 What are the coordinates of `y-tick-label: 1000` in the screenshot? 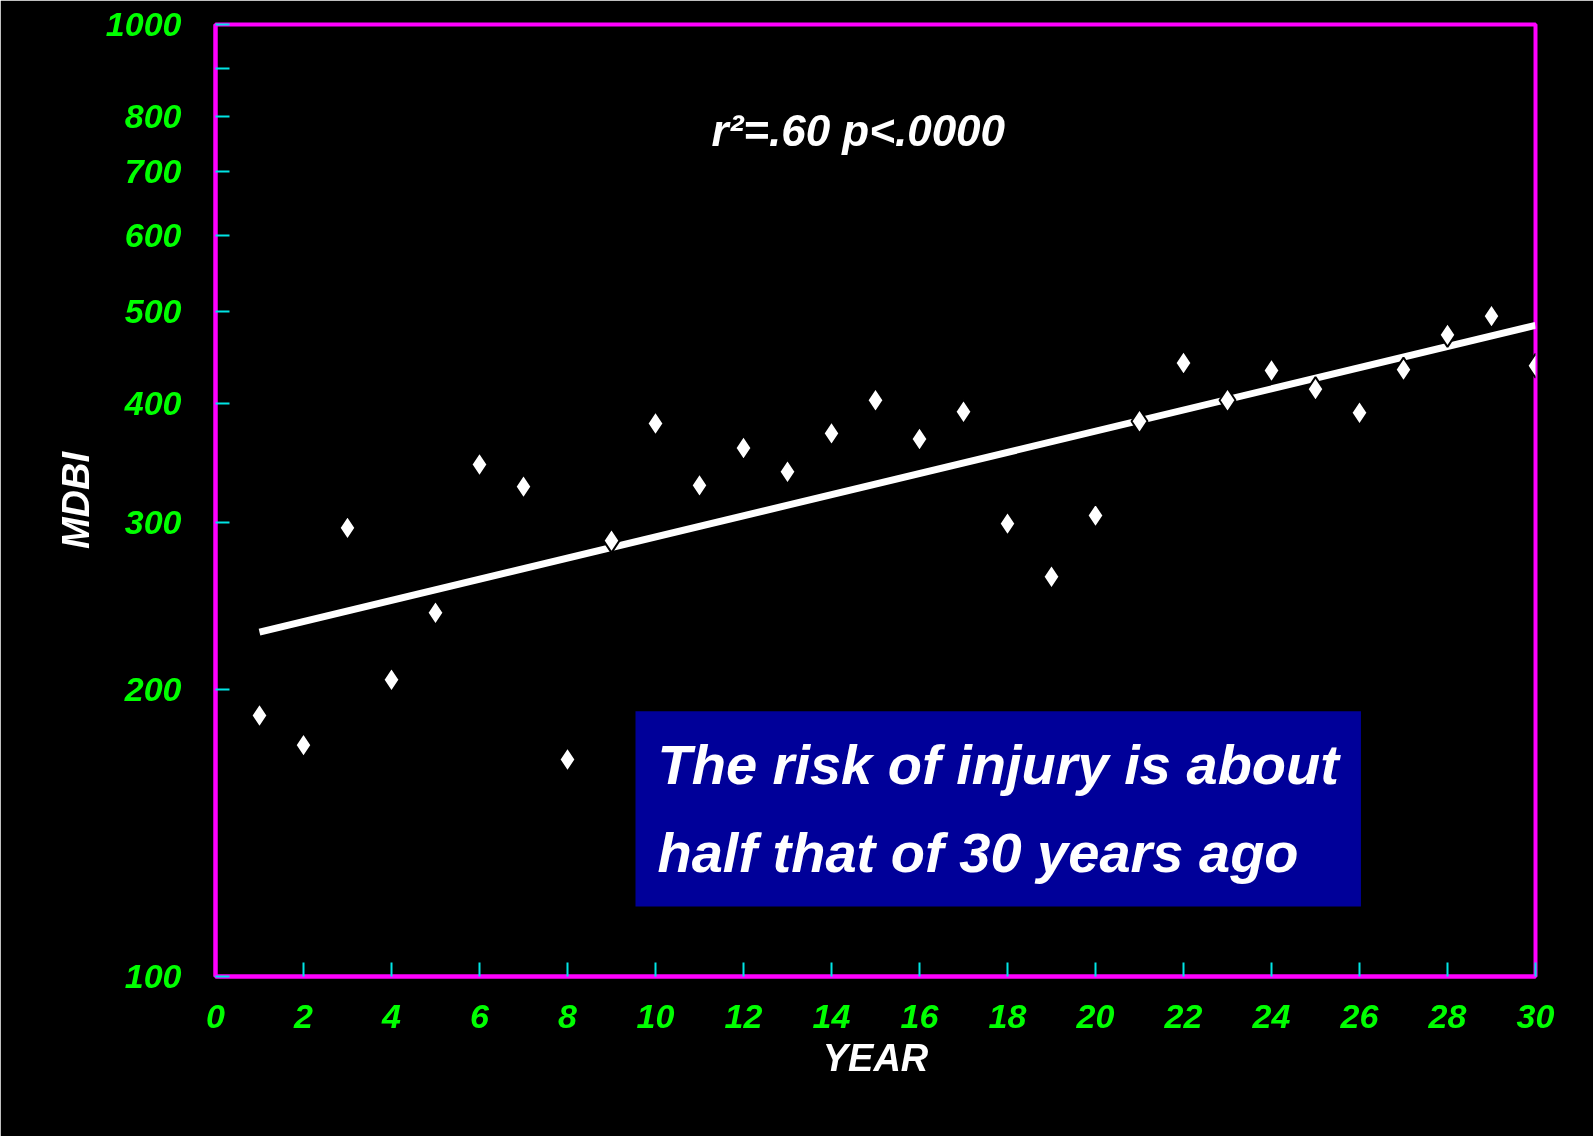 It's located at (143, 24).